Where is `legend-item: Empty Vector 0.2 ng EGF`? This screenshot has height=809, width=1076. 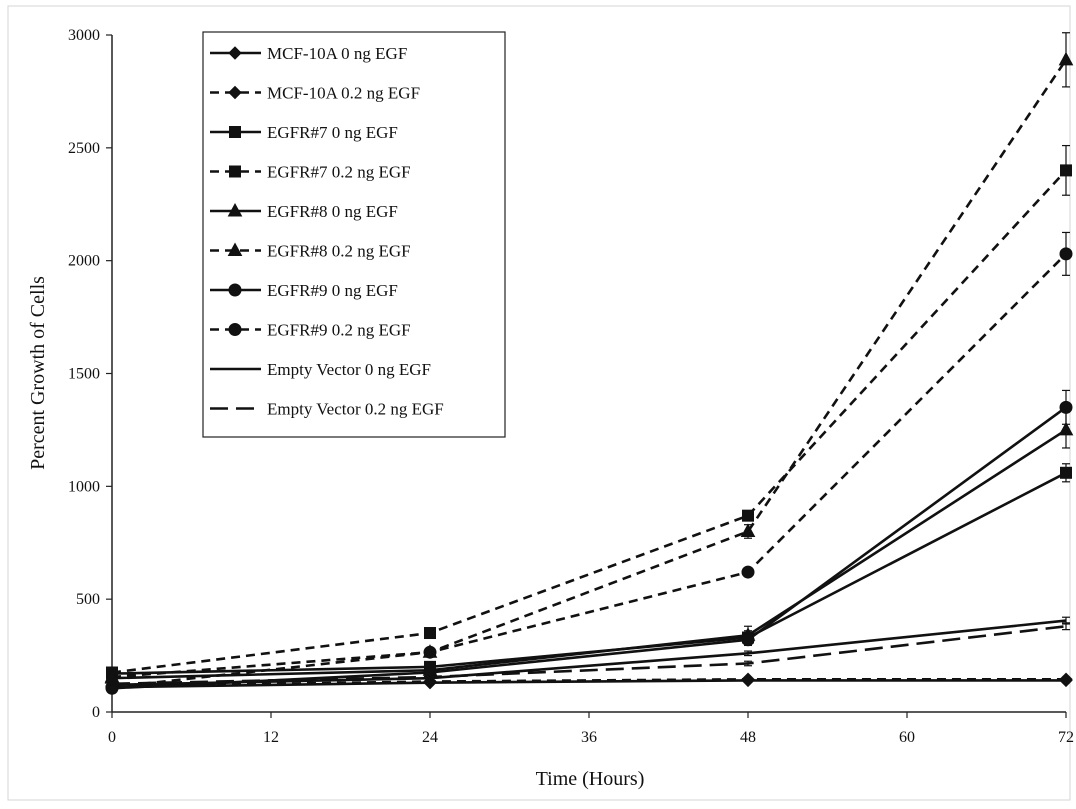
legend-item: Empty Vector 0.2 ng EGF is located at coordinates (327, 409).